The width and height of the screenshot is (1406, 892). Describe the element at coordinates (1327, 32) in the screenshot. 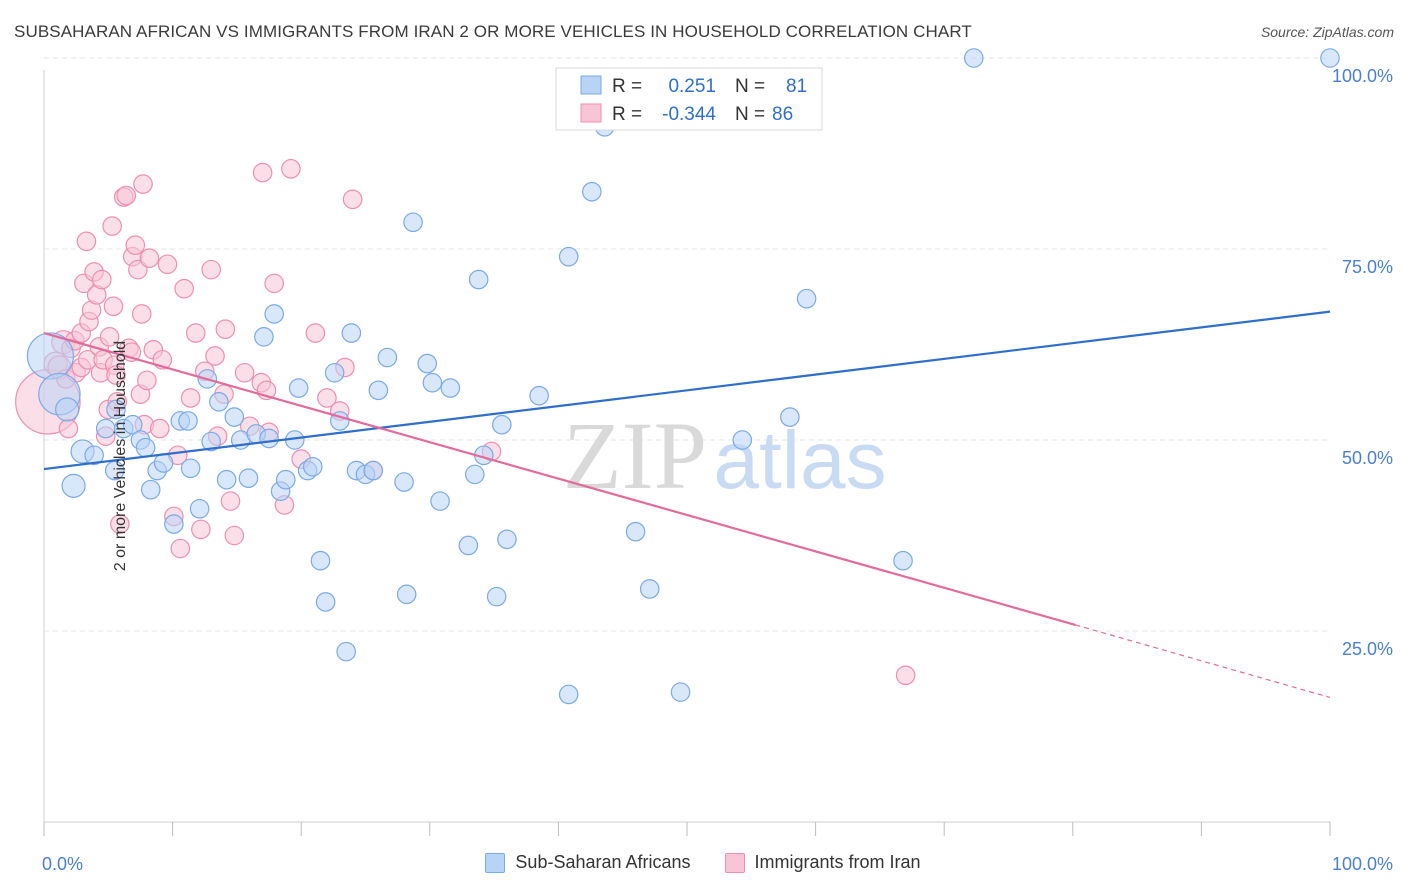

I see `source-label: Source: ZipAtlas.com` at that location.